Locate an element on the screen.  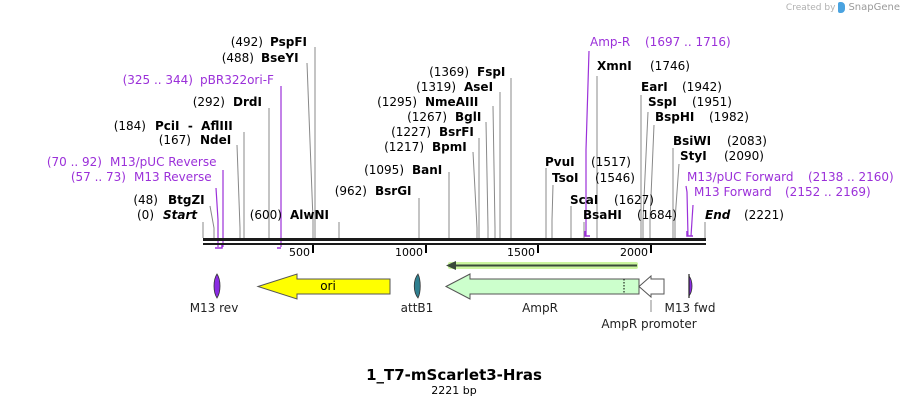
enzyme-pos: (1319) is located at coordinates (436, 87).